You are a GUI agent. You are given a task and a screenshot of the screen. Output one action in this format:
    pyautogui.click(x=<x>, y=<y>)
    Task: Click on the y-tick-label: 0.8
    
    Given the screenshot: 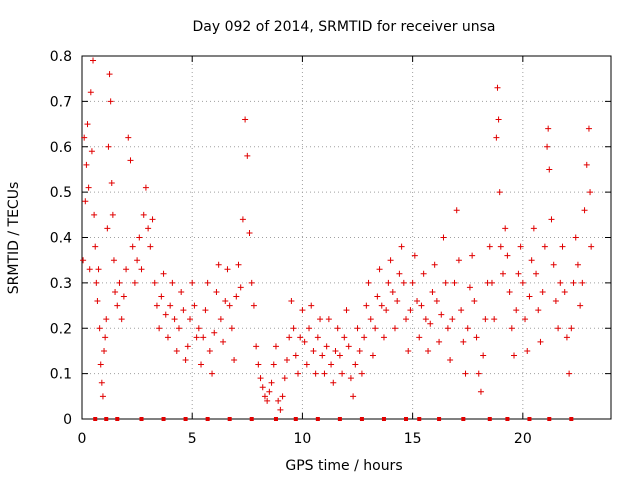 What is the action you would take?
    pyautogui.click(x=61, y=57)
    